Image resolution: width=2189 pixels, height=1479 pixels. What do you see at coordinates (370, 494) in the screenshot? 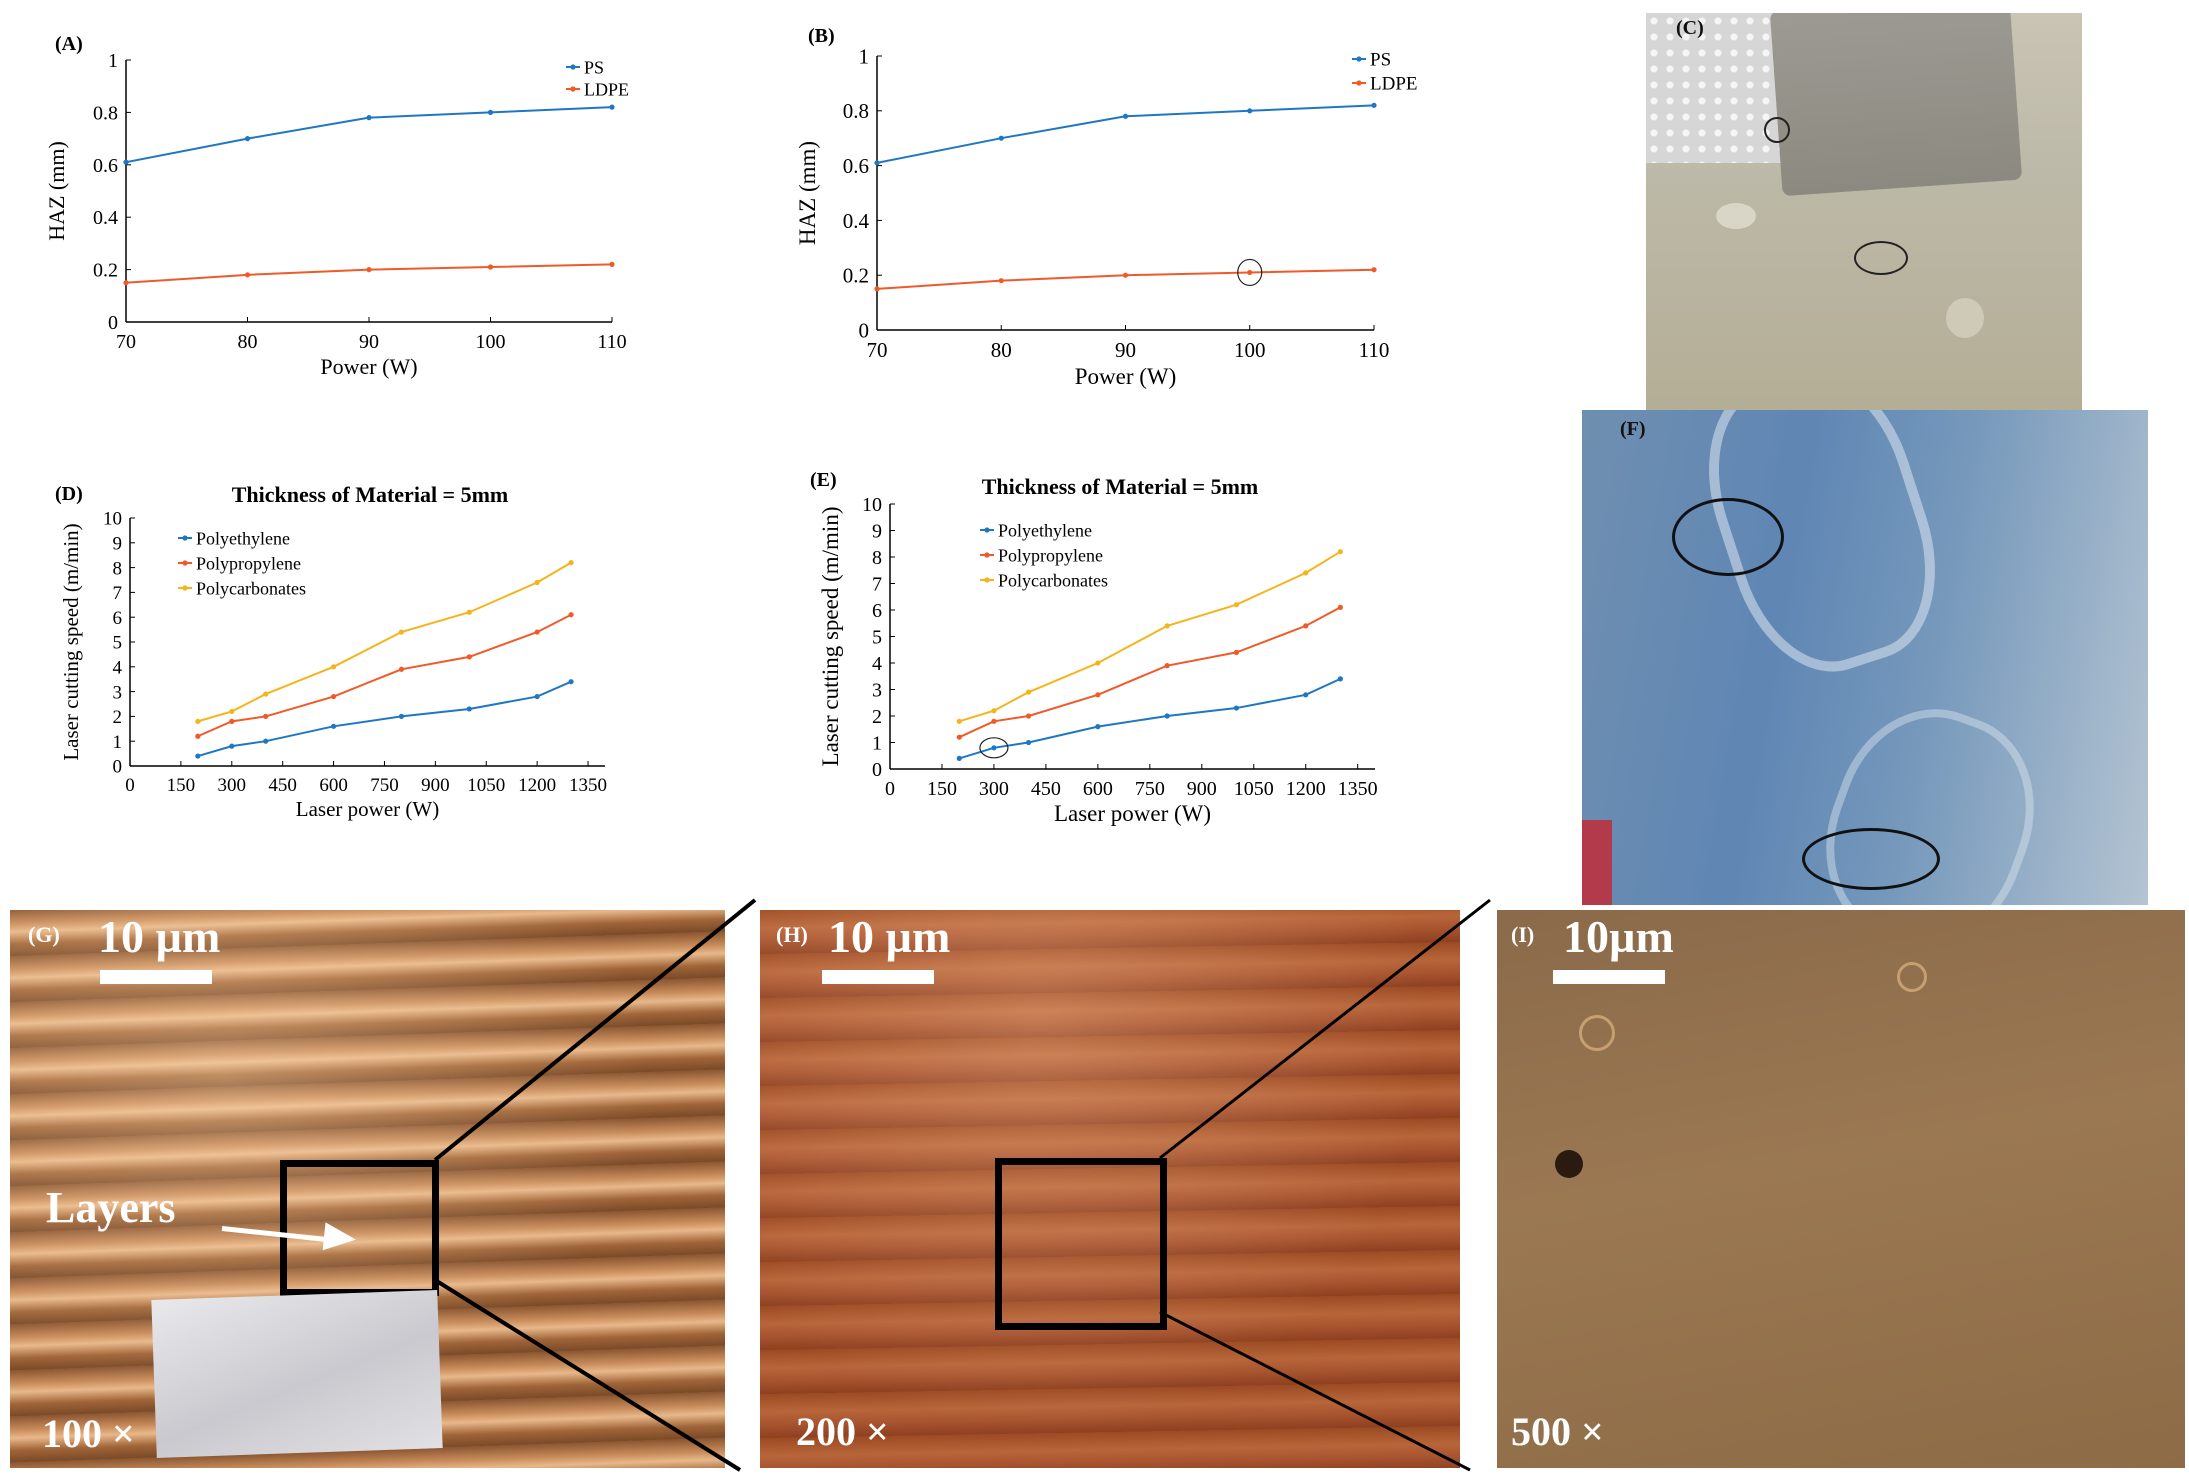
I see `chart-title: Thickness of Material = 5mm` at bounding box center [370, 494].